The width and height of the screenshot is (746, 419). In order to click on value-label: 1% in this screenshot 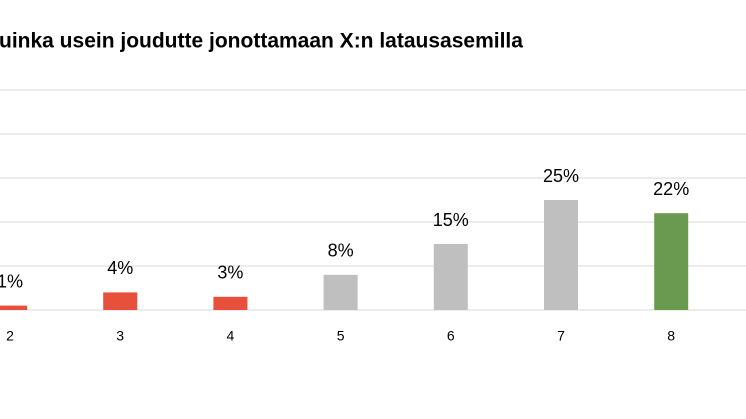, I will do `click(11, 281)`.